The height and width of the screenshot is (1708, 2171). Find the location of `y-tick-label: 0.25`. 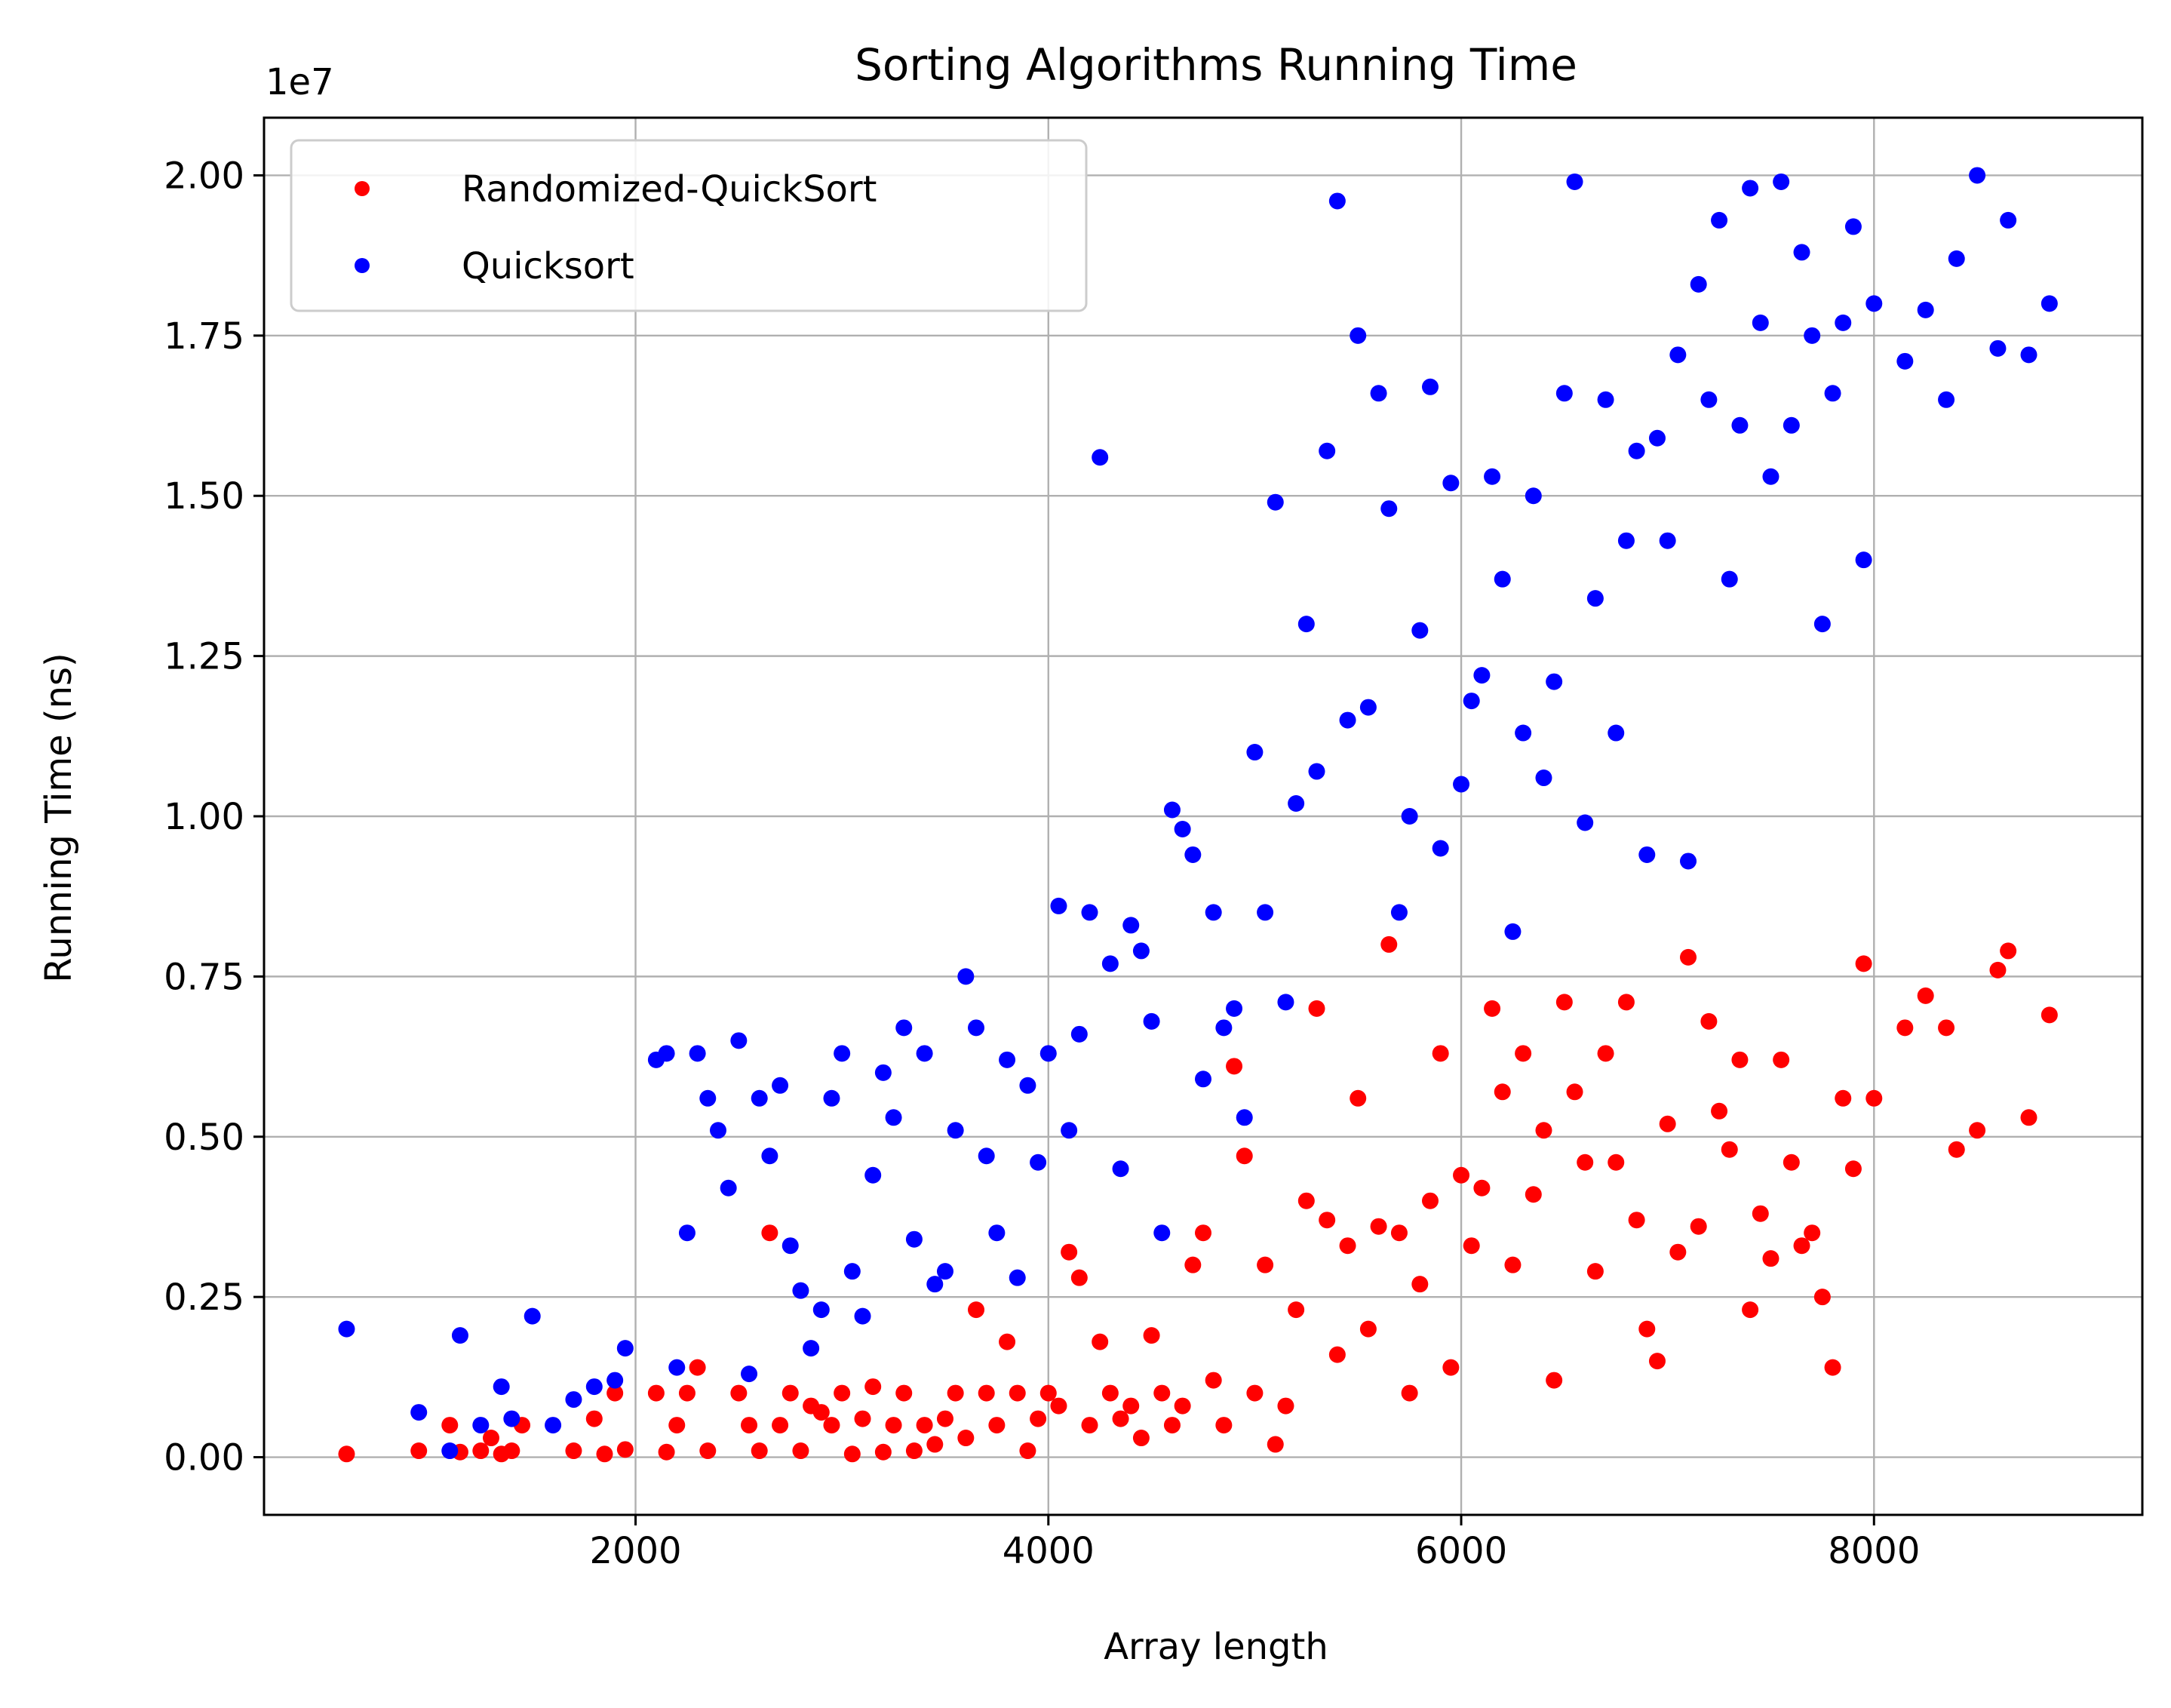

y-tick-label: 0.25 is located at coordinates (204, 1297).